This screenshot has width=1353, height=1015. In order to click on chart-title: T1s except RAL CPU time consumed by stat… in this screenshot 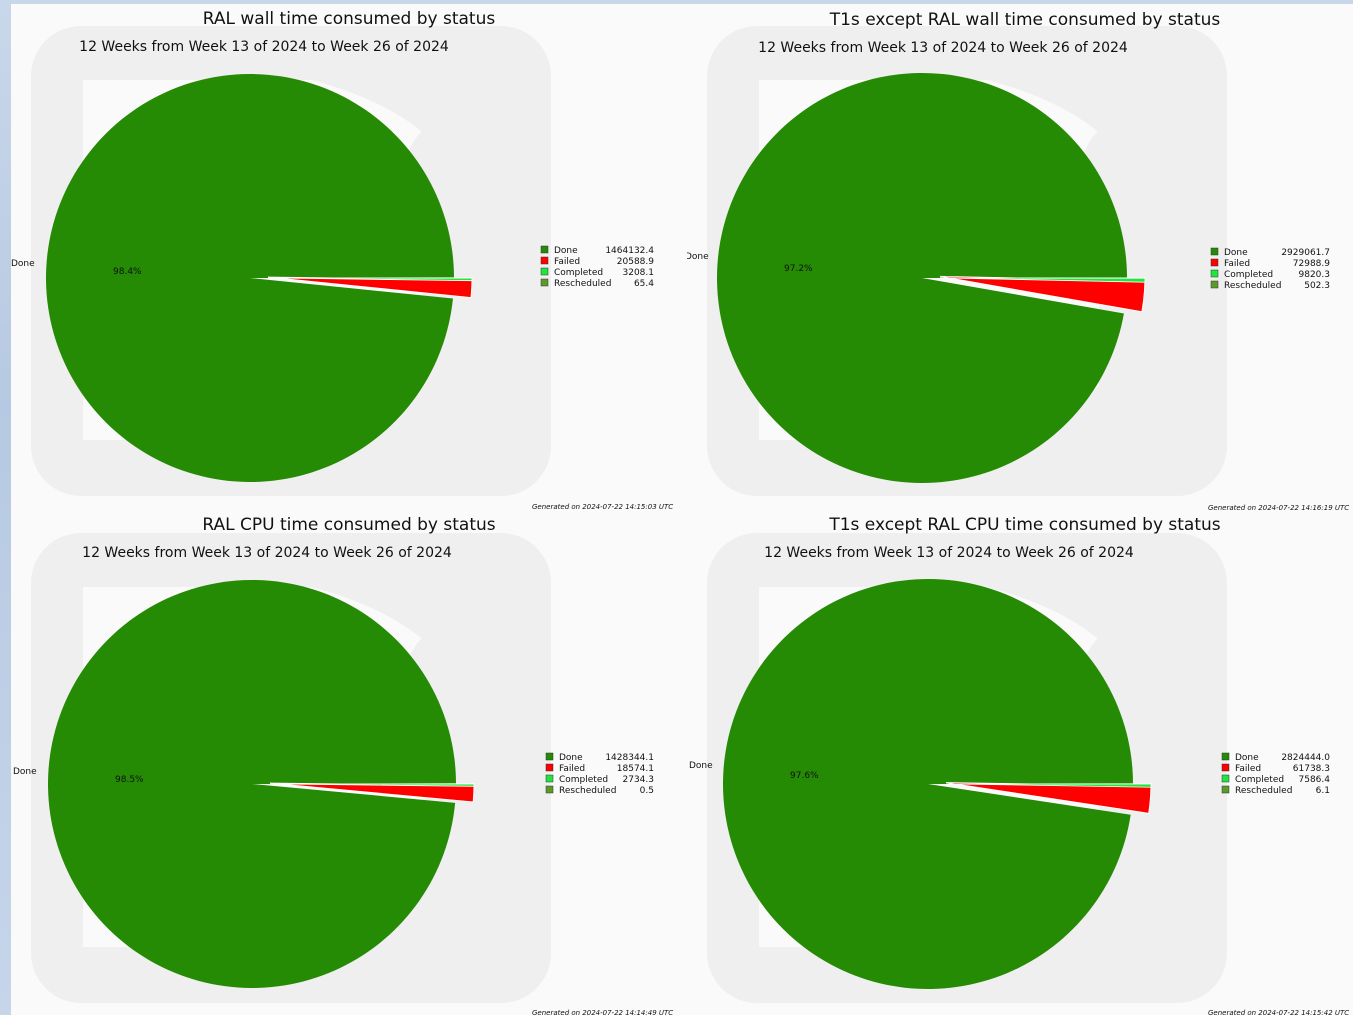, I will do `click(1025, 525)`.